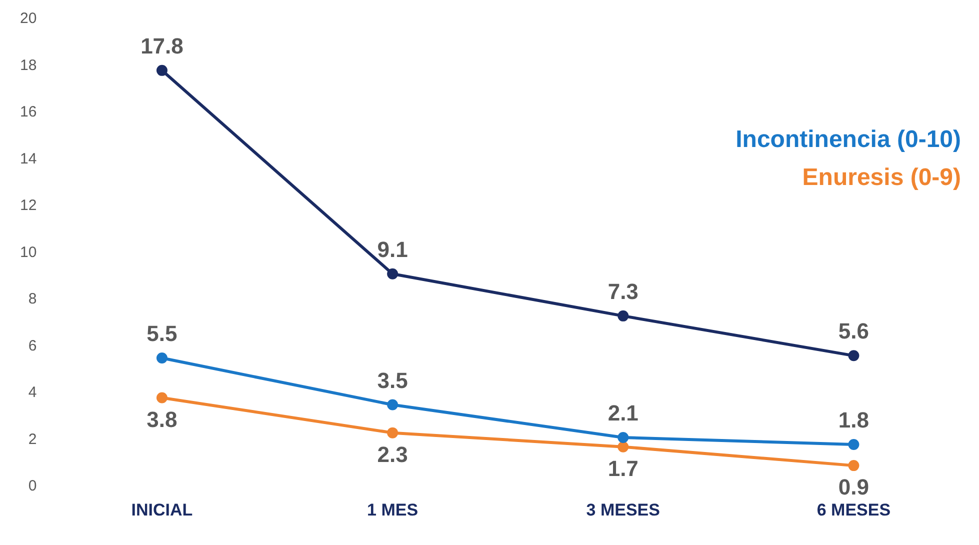 Image resolution: width=979 pixels, height=545 pixels. Describe the element at coordinates (623, 510) in the screenshot. I see `x-tick-label: 3 MESES` at that location.